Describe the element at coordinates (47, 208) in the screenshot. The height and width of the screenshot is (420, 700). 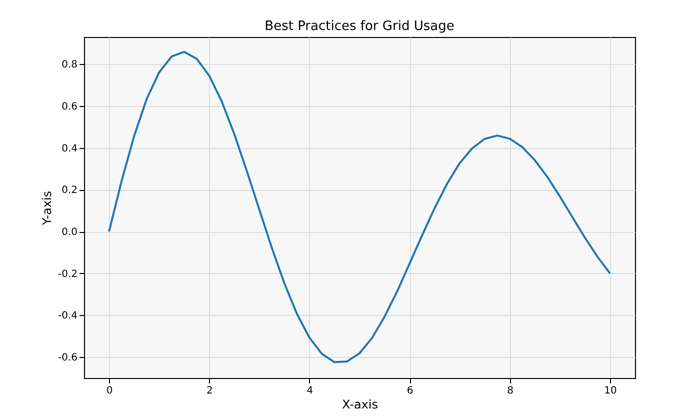
I see `y-axis-title: Y-axis` at that location.